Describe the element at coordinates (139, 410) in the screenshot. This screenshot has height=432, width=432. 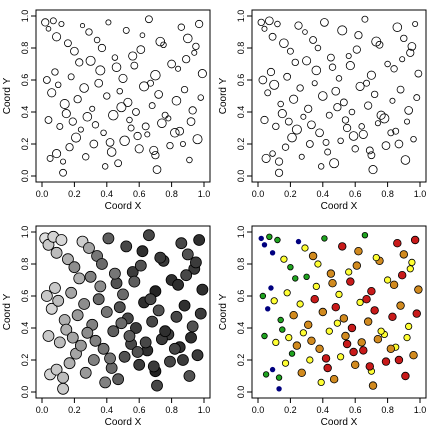
I see `x-tick-label: 0.6` at that location.